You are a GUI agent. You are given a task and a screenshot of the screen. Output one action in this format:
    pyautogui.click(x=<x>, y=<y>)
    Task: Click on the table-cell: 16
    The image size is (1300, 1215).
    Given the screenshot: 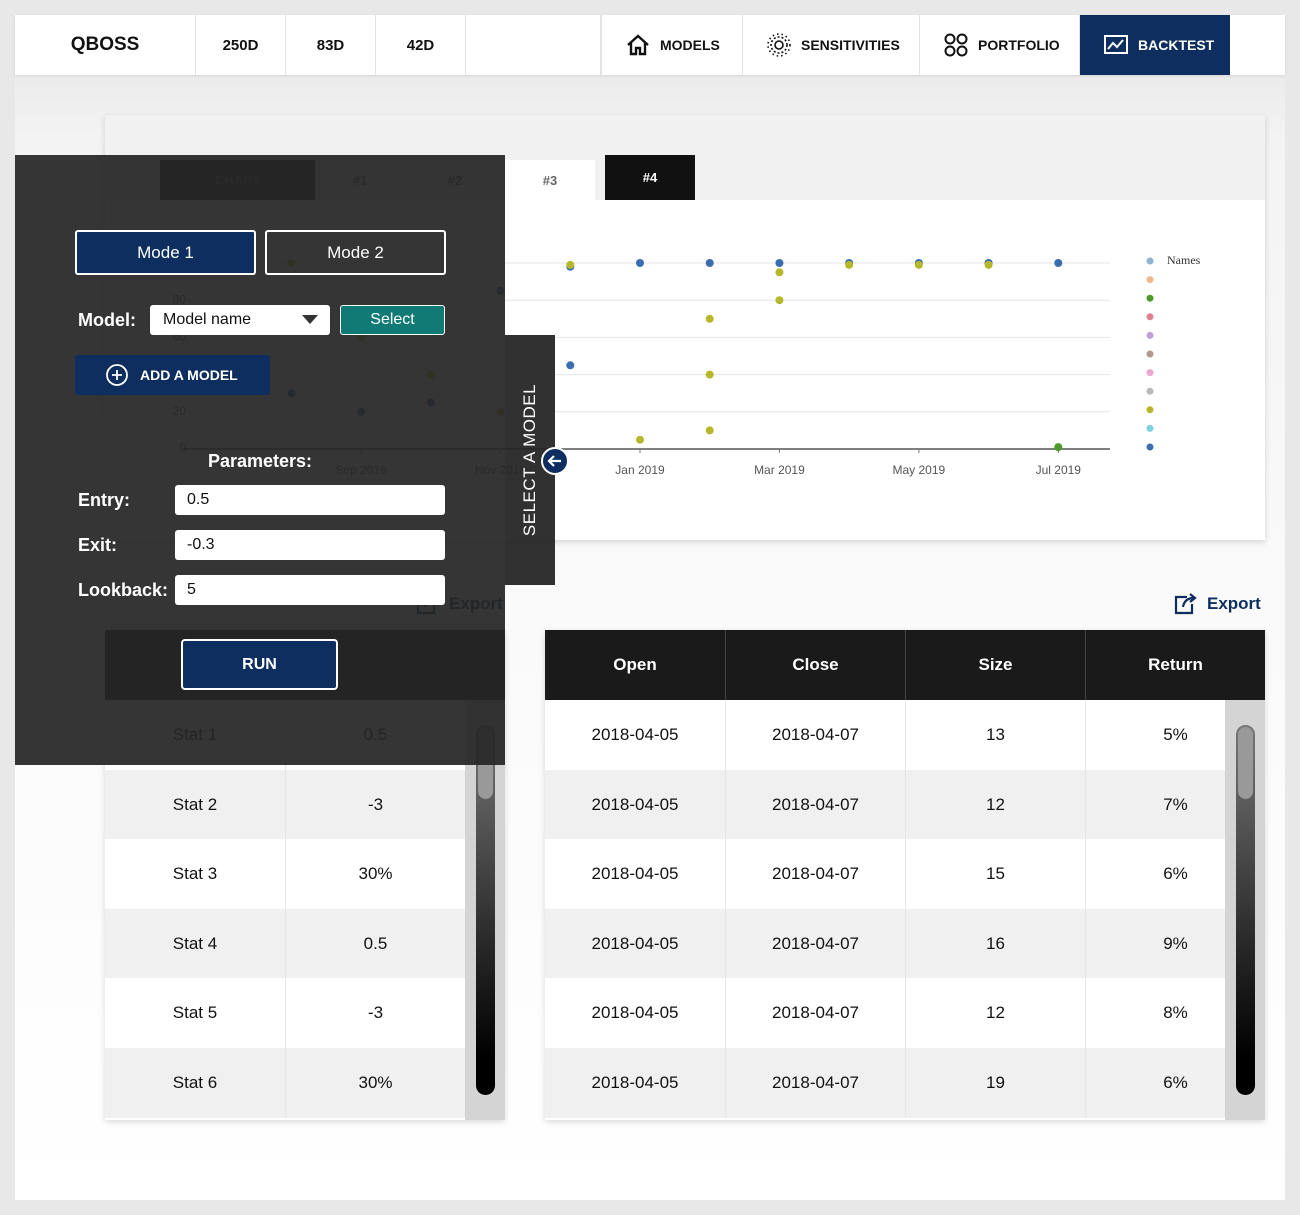 What is the action you would take?
    pyautogui.click(x=995, y=943)
    